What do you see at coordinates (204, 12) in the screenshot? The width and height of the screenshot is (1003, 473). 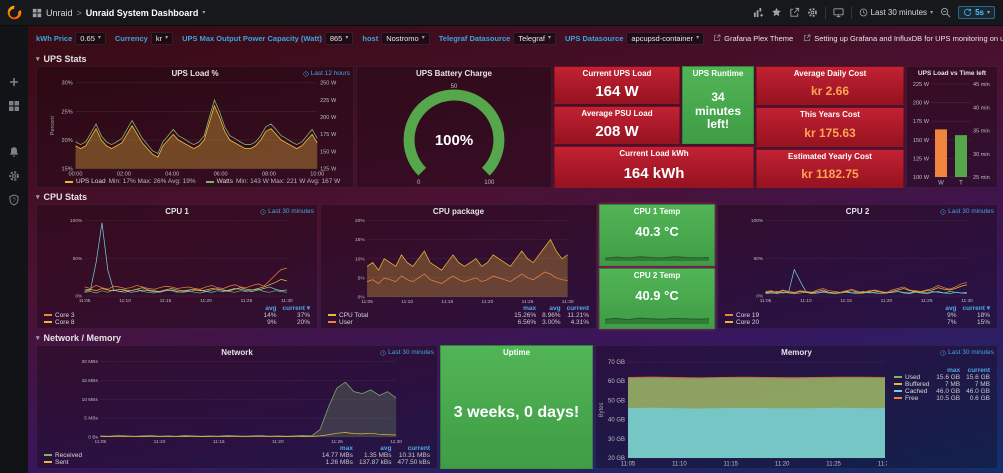 I see `chevron-down-icon: ▾` at bounding box center [204, 12].